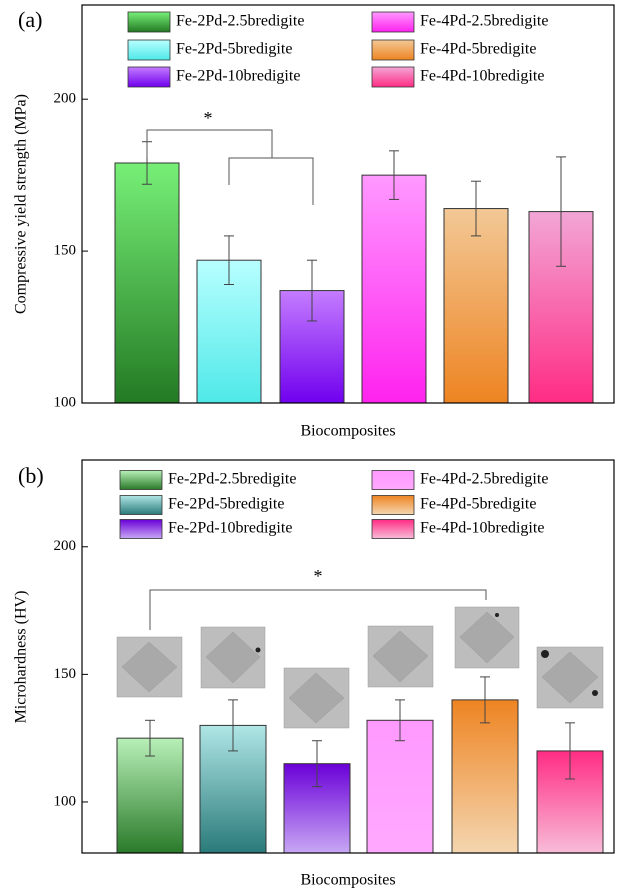 The height and width of the screenshot is (892, 623). I want to click on panel-label: (b), so click(31, 475).